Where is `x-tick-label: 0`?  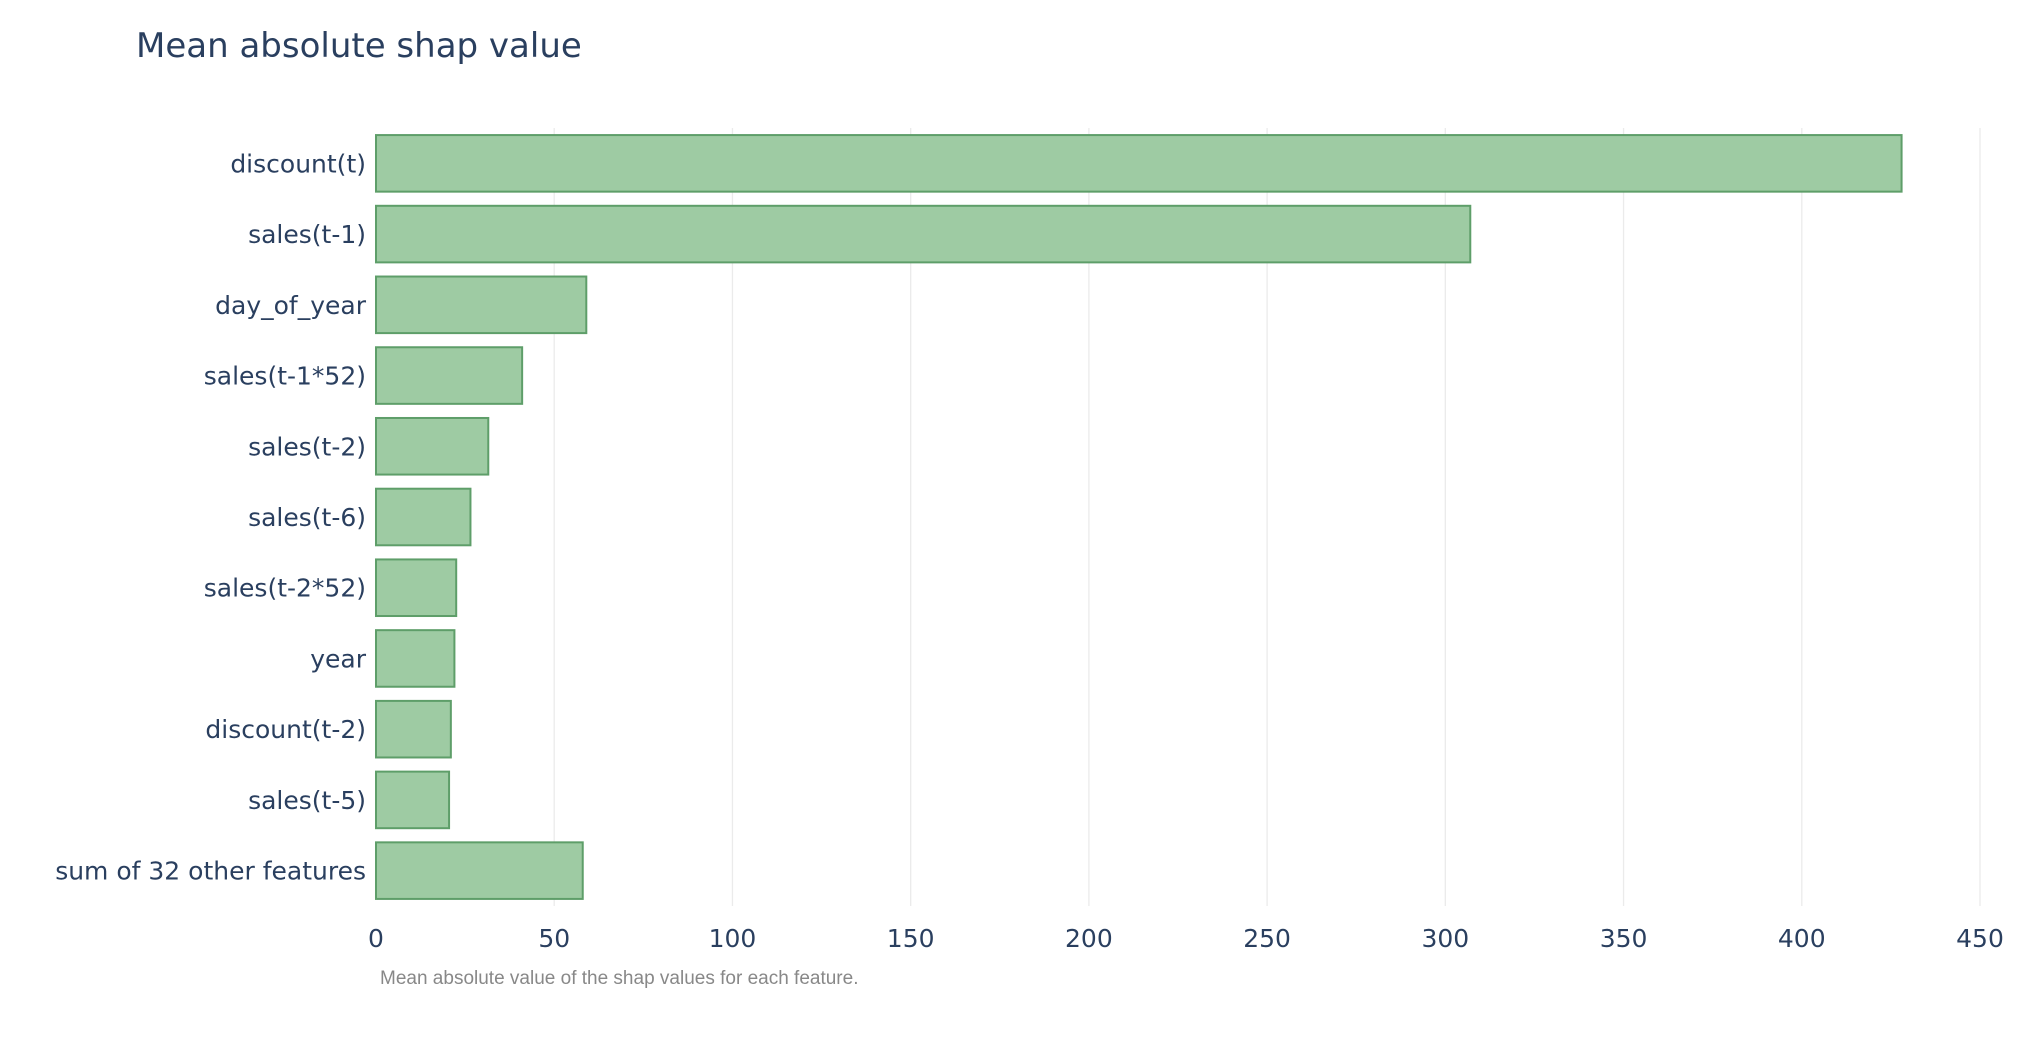
x-tick-label: 0 is located at coordinates (376, 938).